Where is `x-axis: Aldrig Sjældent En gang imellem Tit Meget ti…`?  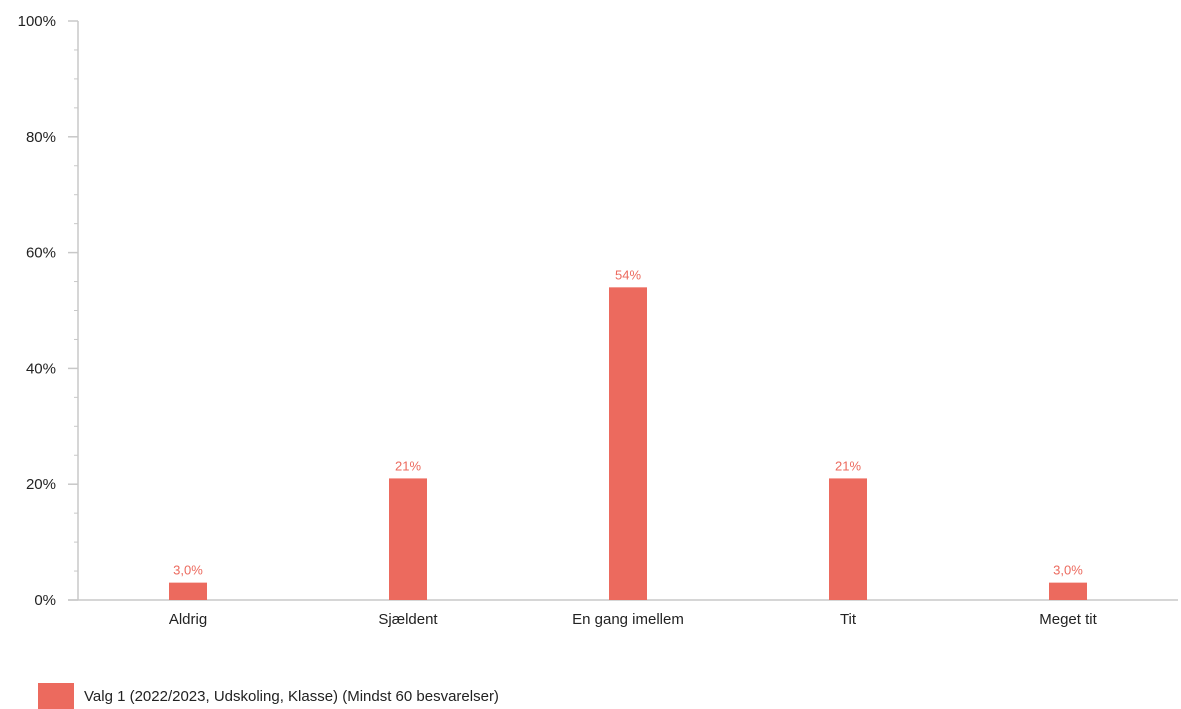
x-axis: Aldrig Sjældent En gang imellem Tit Meget ti… is located at coordinates (623, 613).